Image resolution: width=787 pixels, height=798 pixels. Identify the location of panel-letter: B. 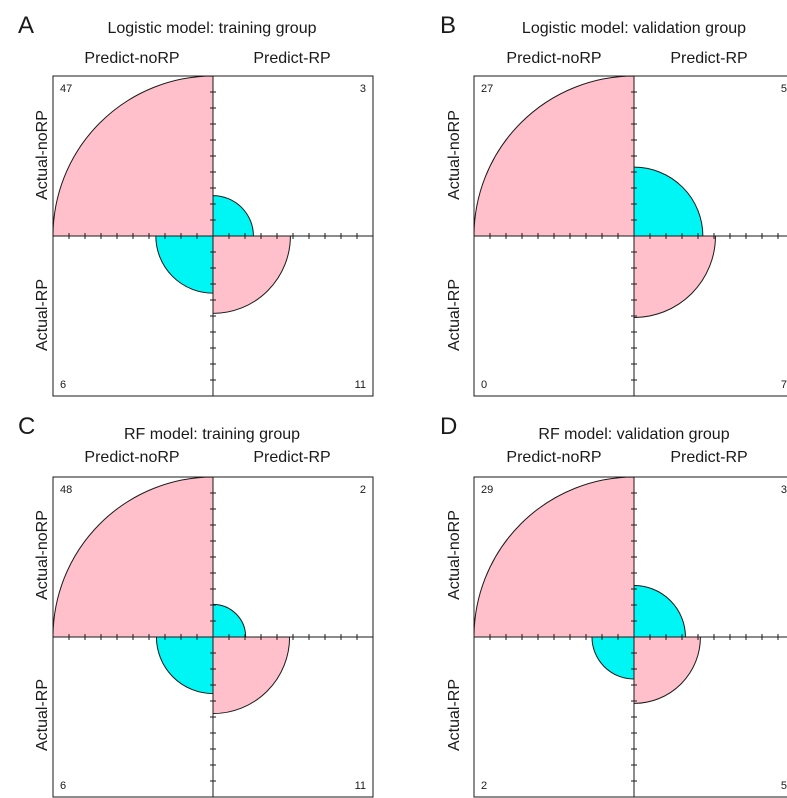
(448, 25).